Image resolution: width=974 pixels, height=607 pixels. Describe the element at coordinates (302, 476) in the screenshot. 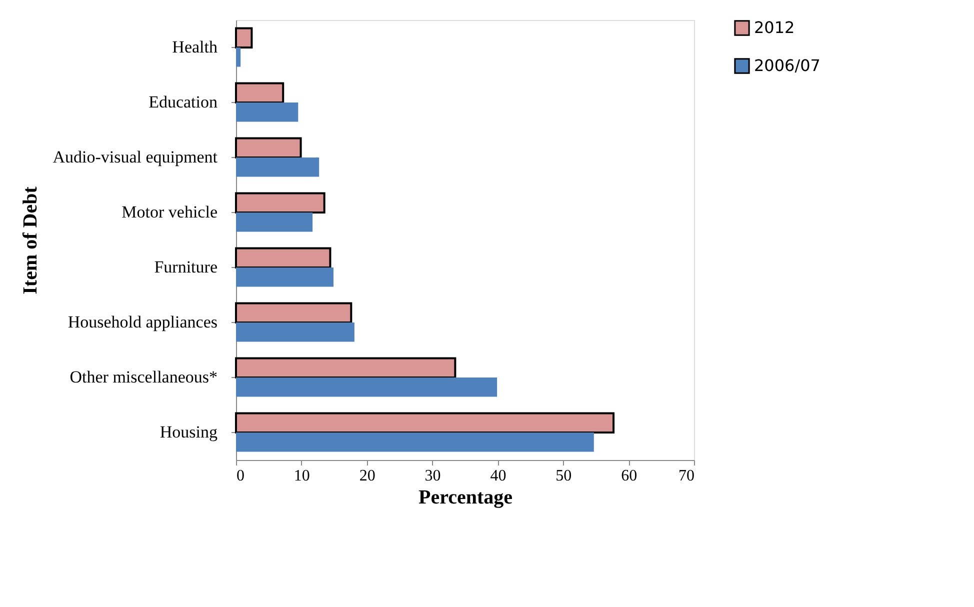

I see `x-tick-label: 10` at that location.